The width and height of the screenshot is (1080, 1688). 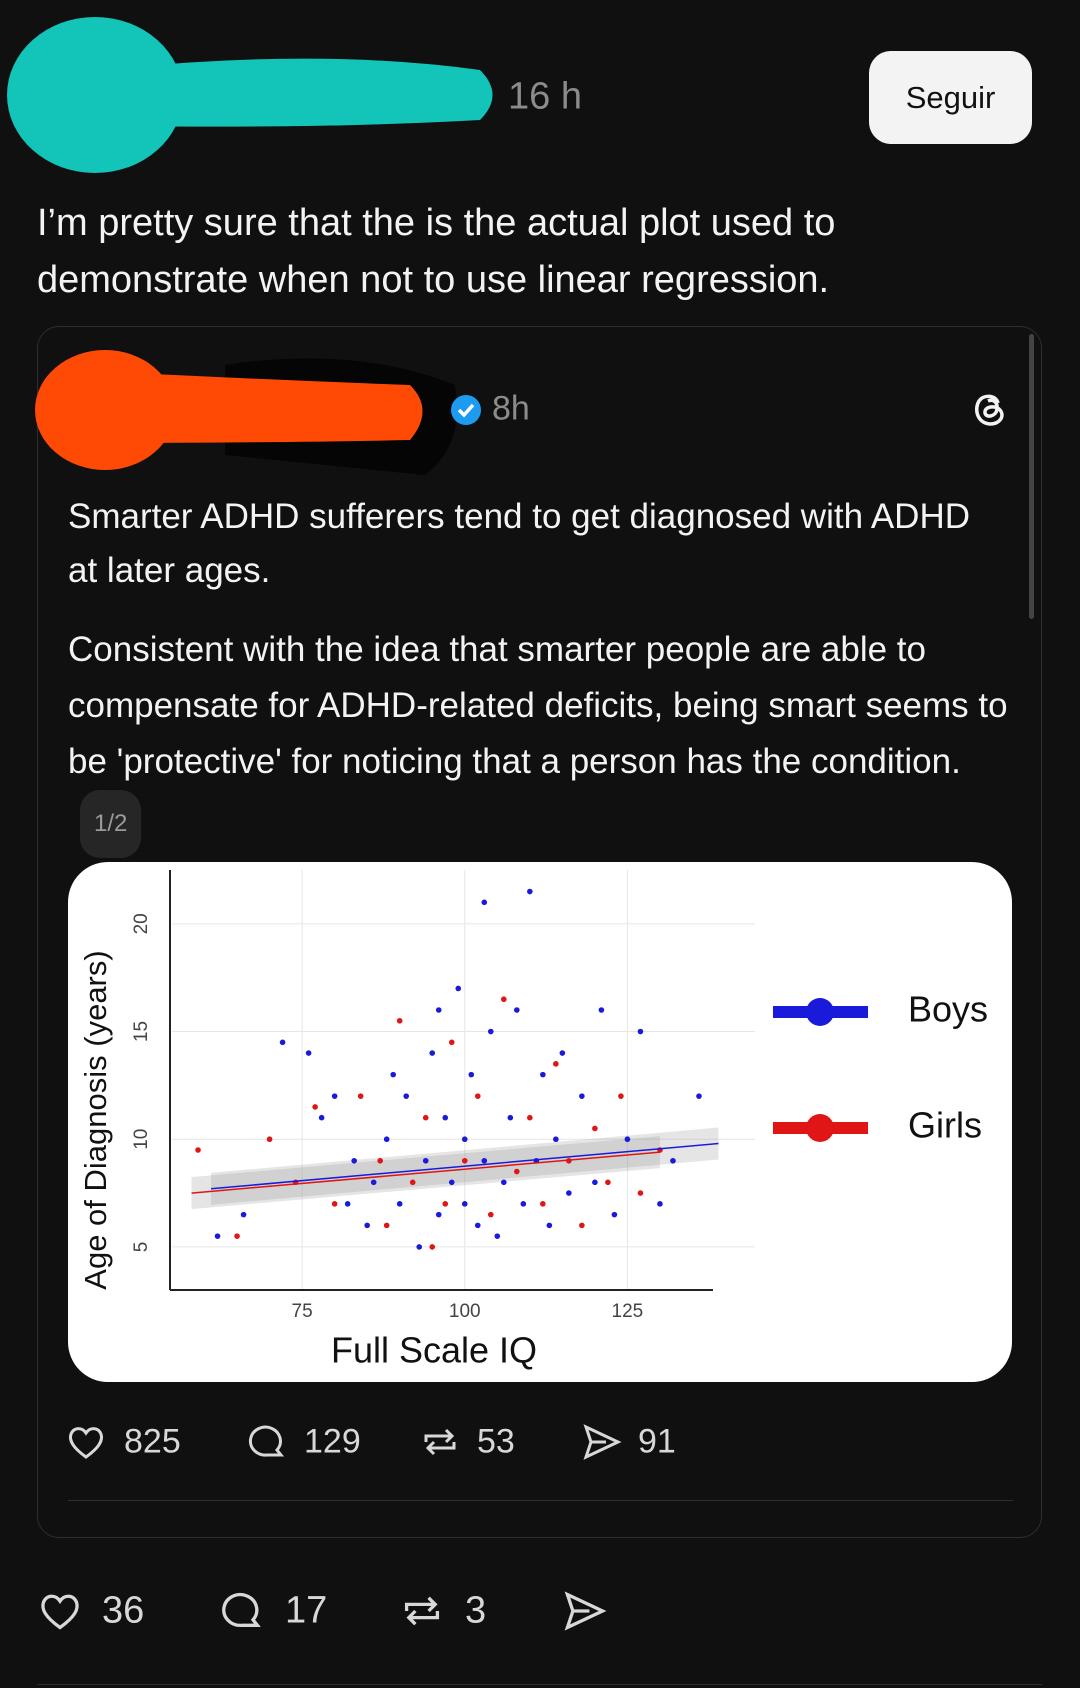 I want to click on y-tick-label: 15, so click(x=141, y=1031).